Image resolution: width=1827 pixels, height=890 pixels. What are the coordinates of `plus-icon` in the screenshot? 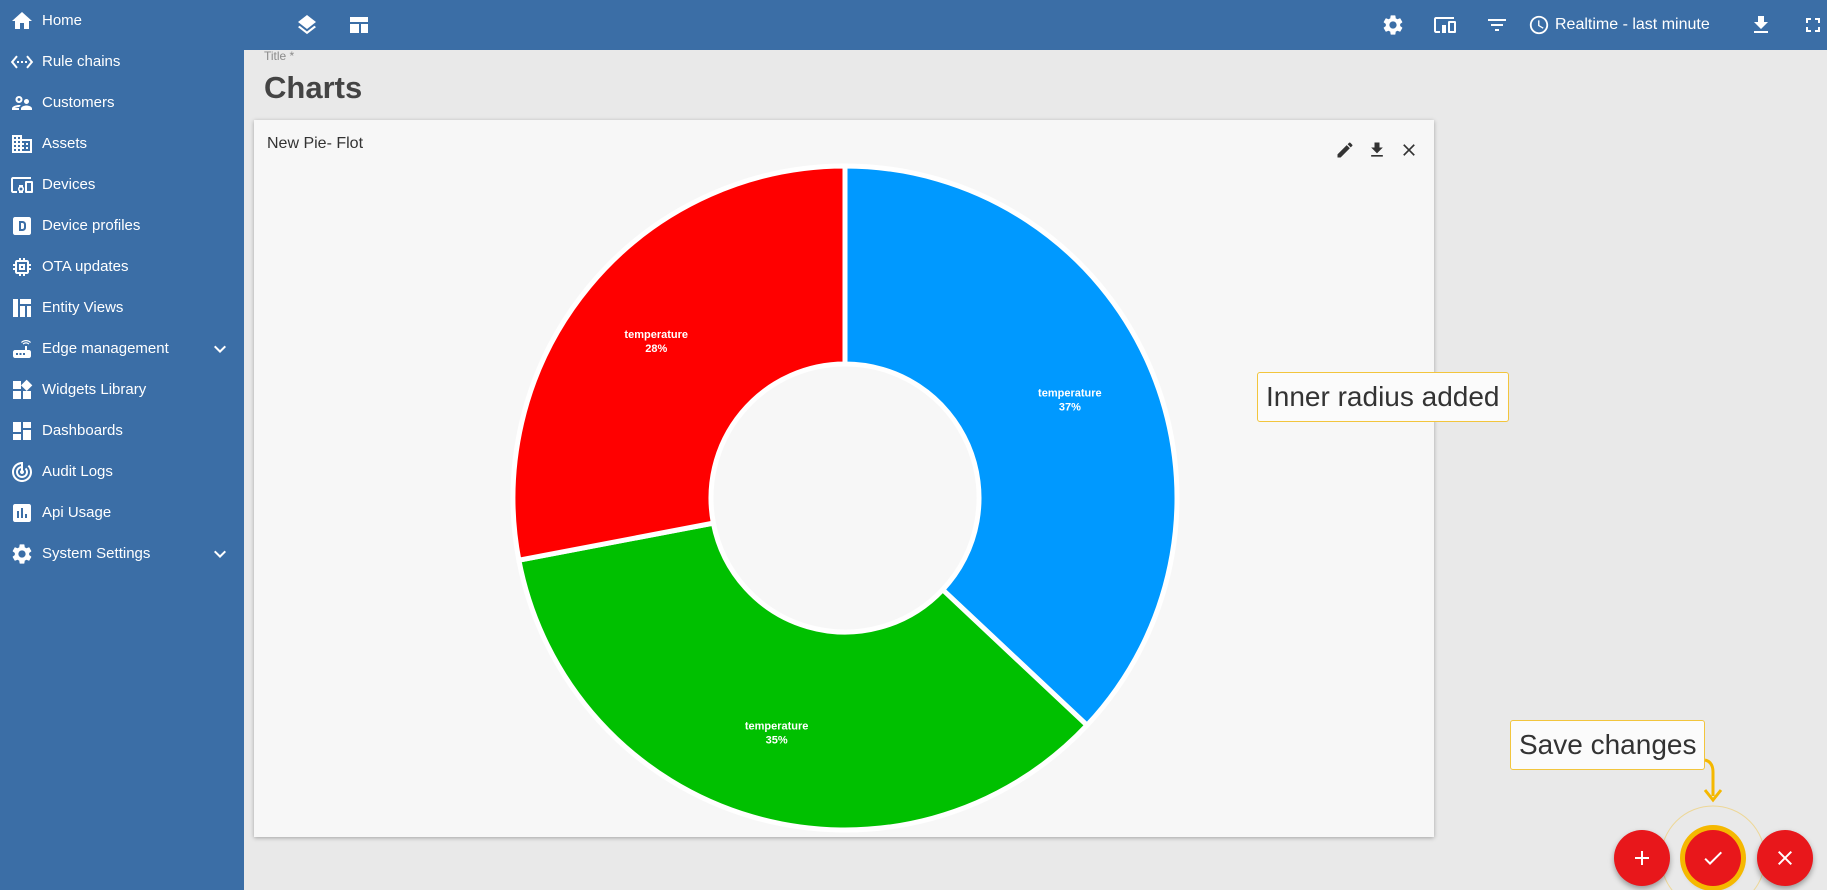 It's located at (1642, 858).